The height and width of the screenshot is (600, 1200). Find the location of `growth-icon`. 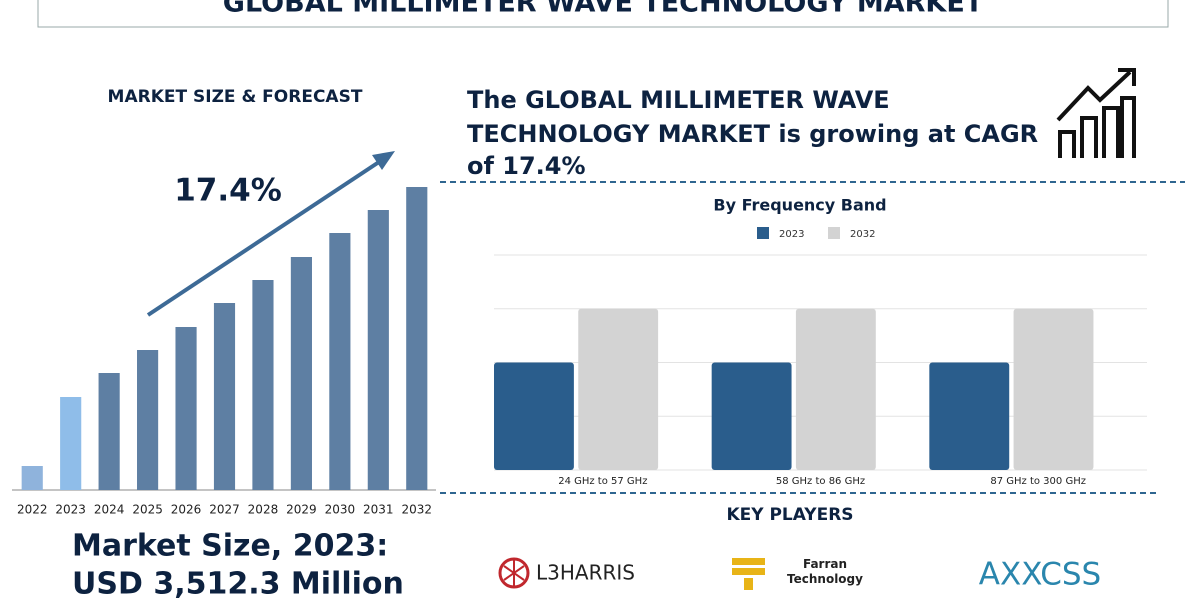

growth-icon is located at coordinates (1096, 113).